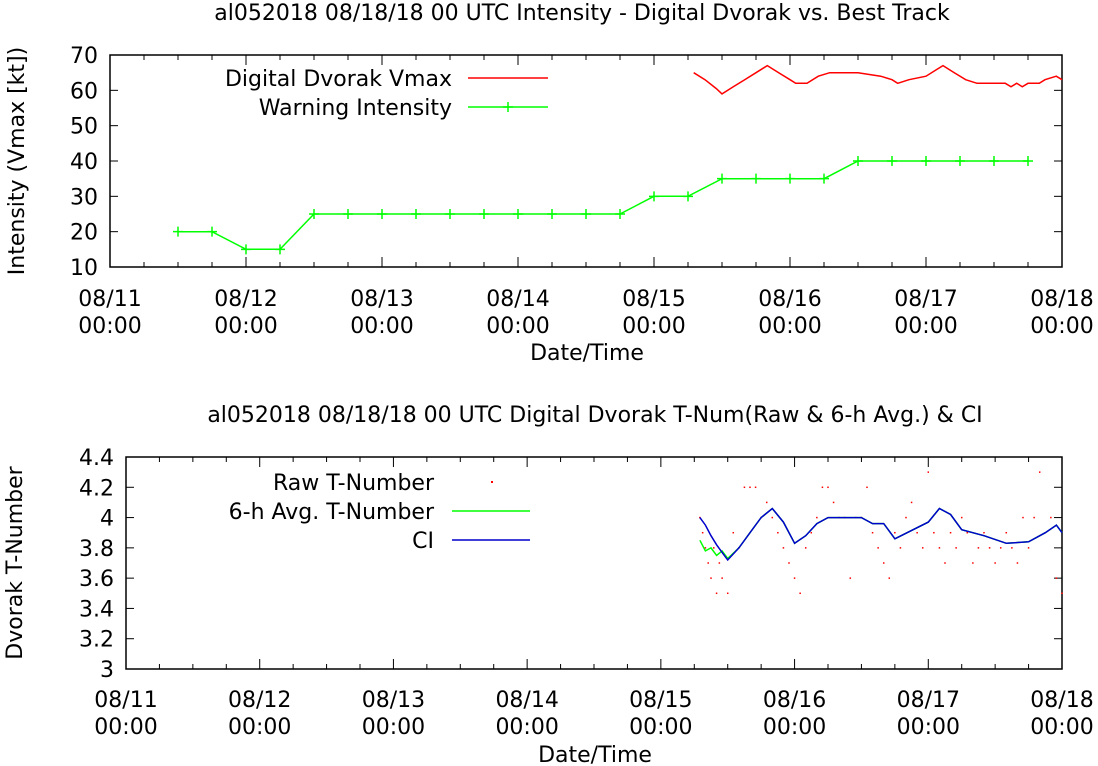 The width and height of the screenshot is (1098, 766). What do you see at coordinates (84, 127) in the screenshot?
I see `y-tick-label: 50` at bounding box center [84, 127].